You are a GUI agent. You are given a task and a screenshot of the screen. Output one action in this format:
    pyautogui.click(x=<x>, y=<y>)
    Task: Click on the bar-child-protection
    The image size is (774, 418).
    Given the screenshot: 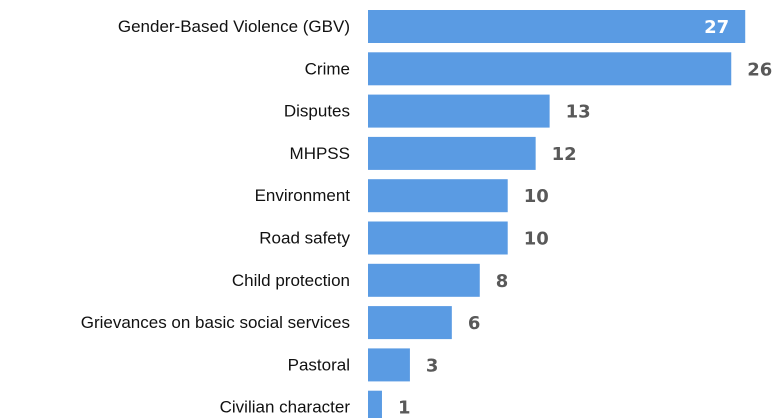 What is the action you would take?
    pyautogui.click(x=424, y=280)
    